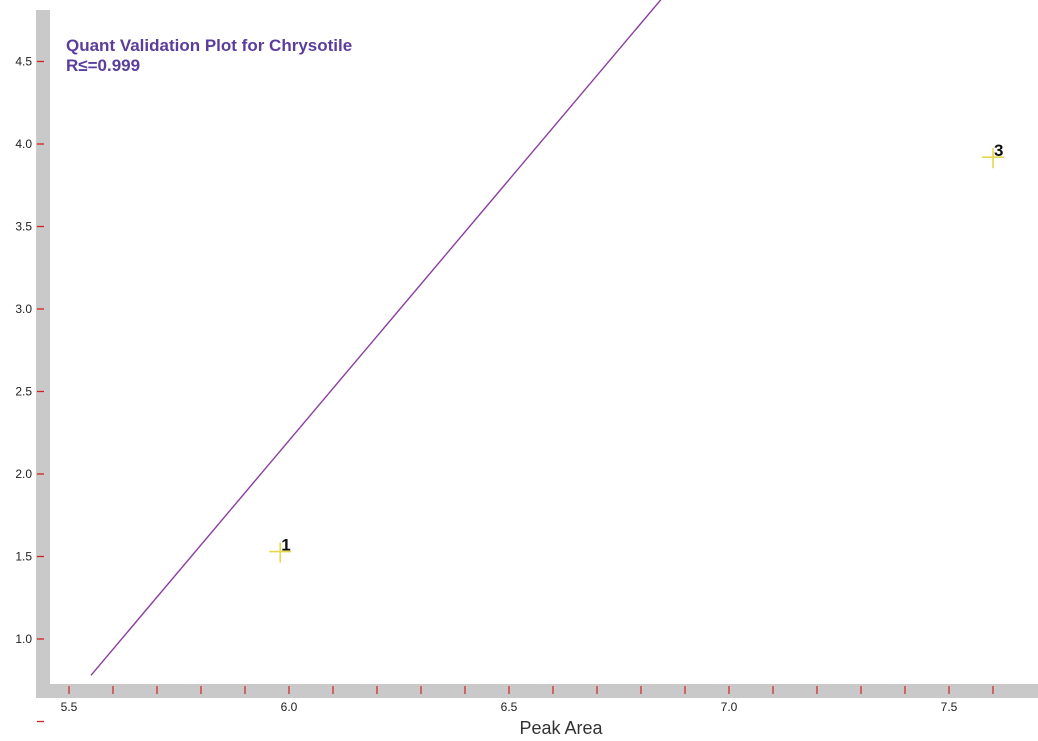 The image size is (1038, 741). Describe the element at coordinates (43, 354) in the screenshot. I see `y-axis-band` at that location.